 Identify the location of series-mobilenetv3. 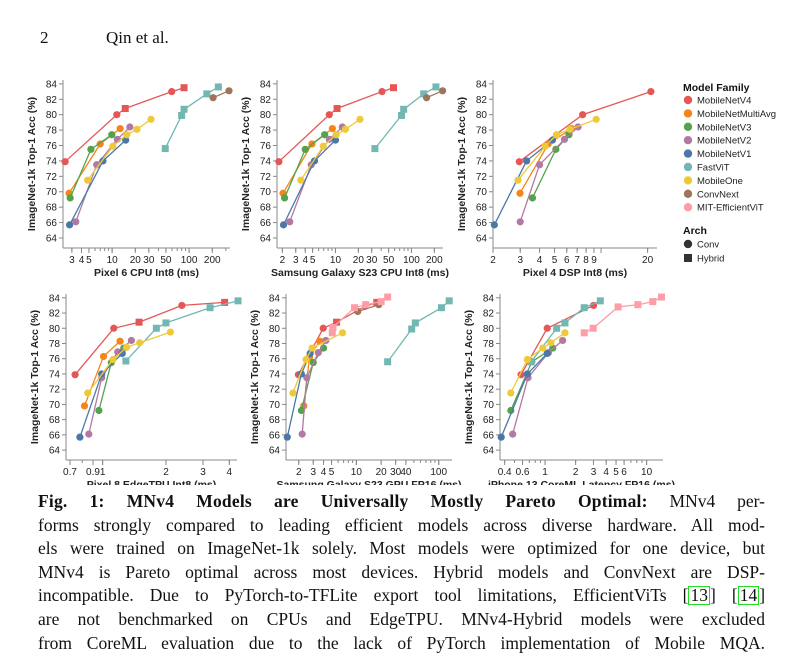
(304, 166).